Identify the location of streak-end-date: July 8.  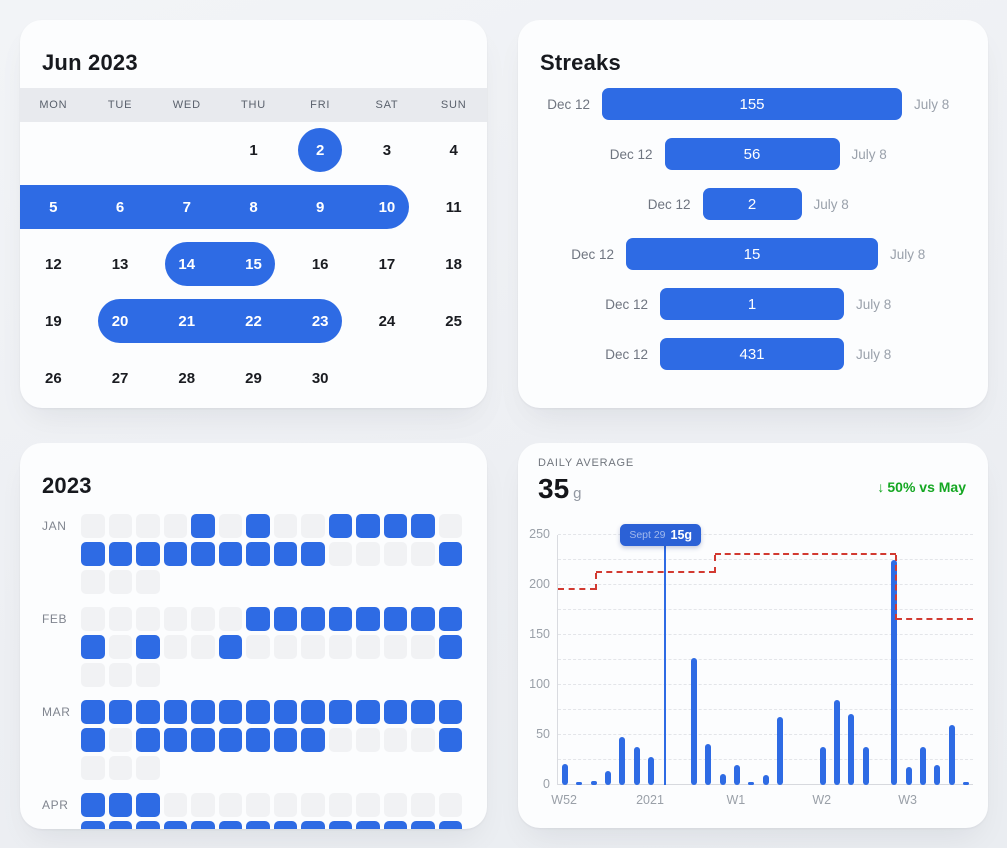
(874, 354).